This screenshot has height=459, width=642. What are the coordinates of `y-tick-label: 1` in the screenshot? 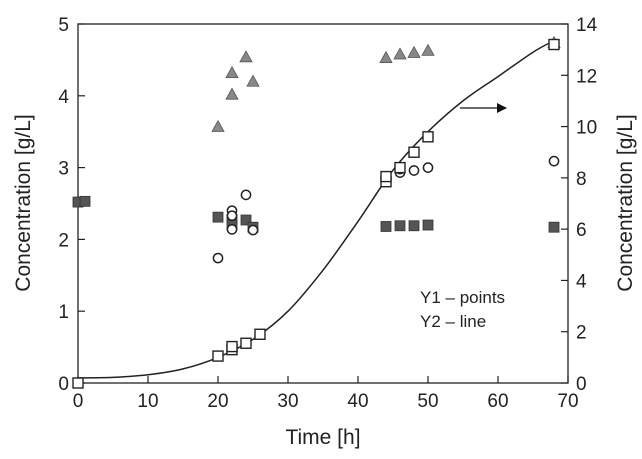 It's located at (63, 312).